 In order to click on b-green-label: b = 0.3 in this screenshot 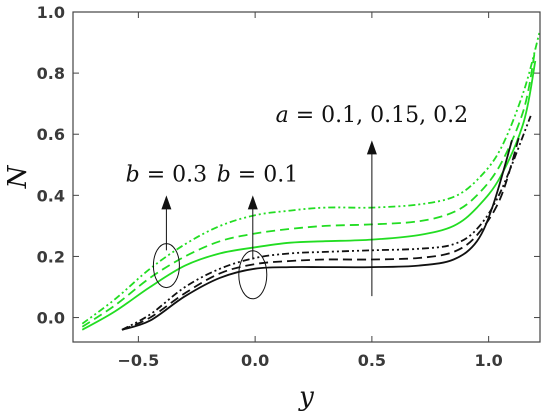, I will do `click(167, 175)`.